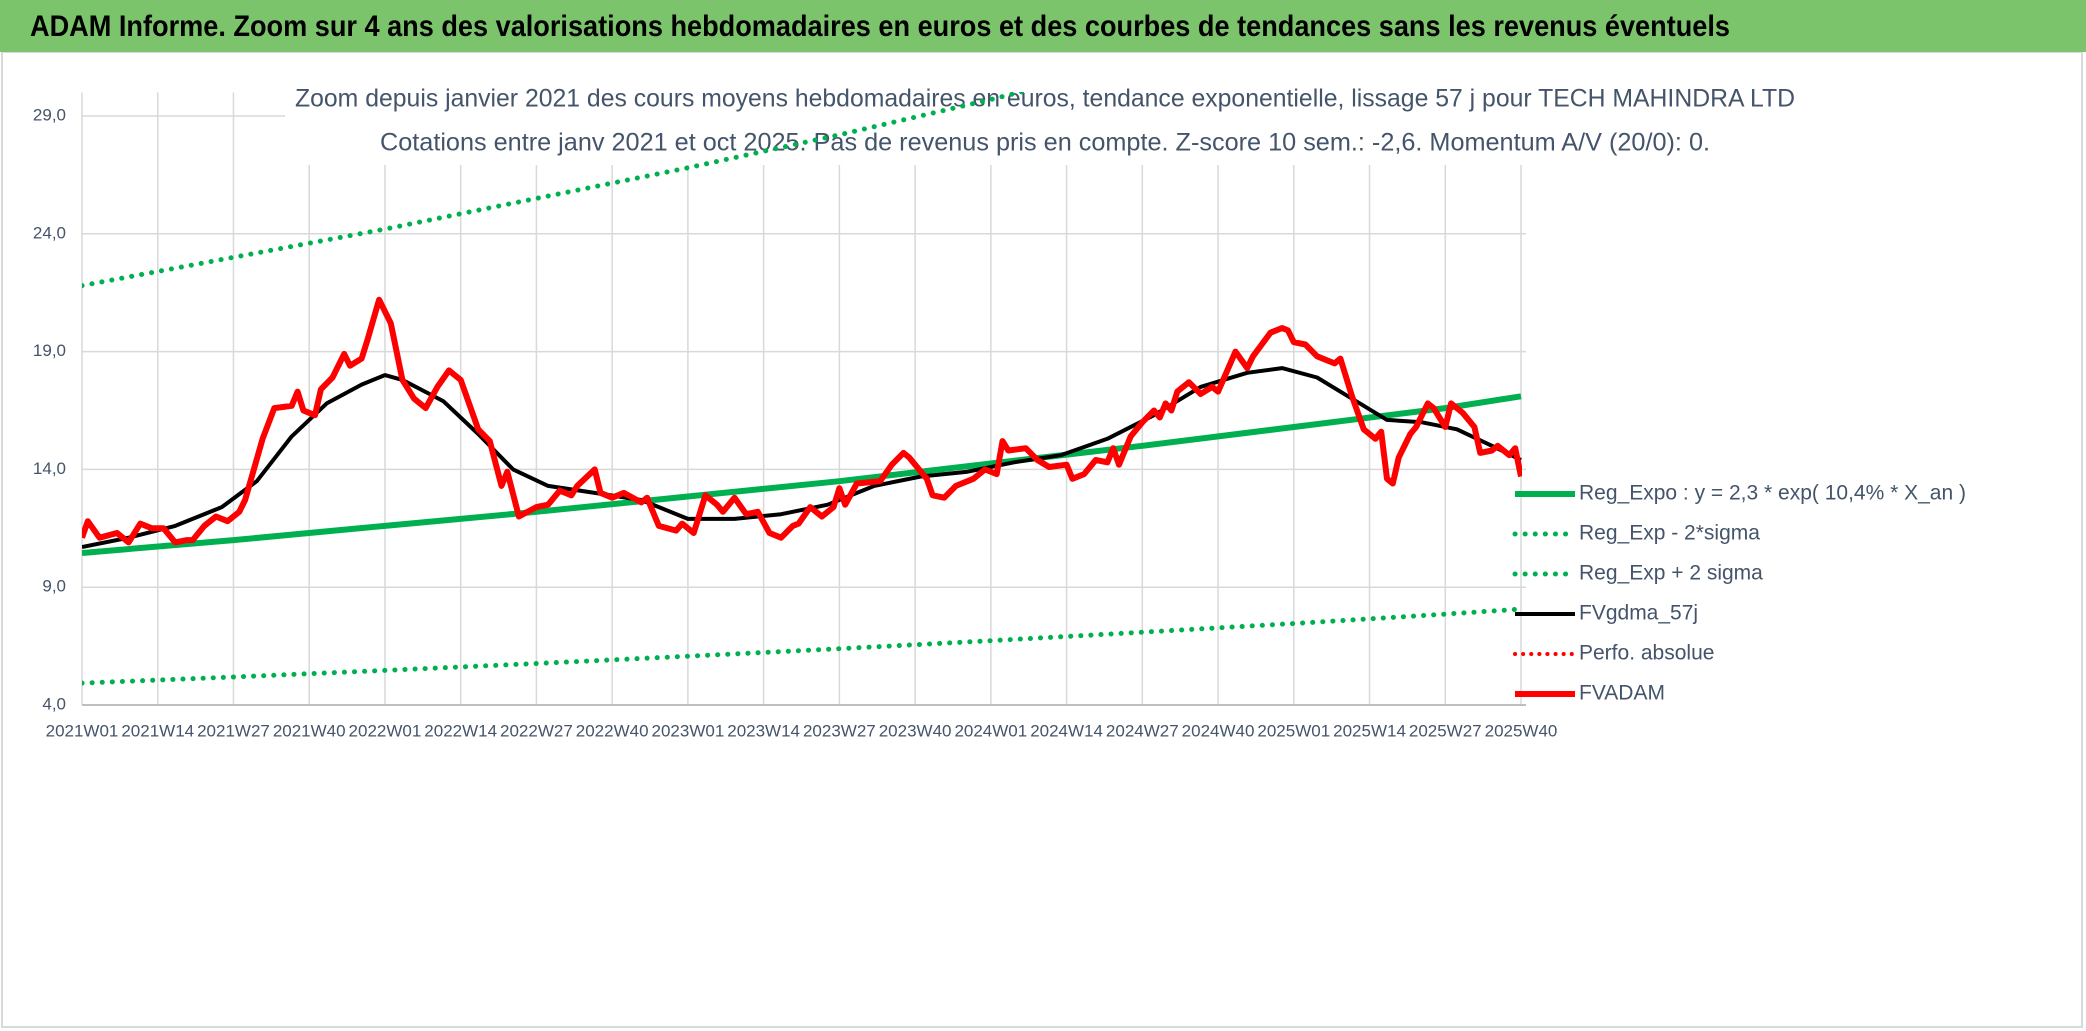 The width and height of the screenshot is (2086, 1031). Describe the element at coordinates (49, 232) in the screenshot. I see `y-tick-label: 24,0` at that location.